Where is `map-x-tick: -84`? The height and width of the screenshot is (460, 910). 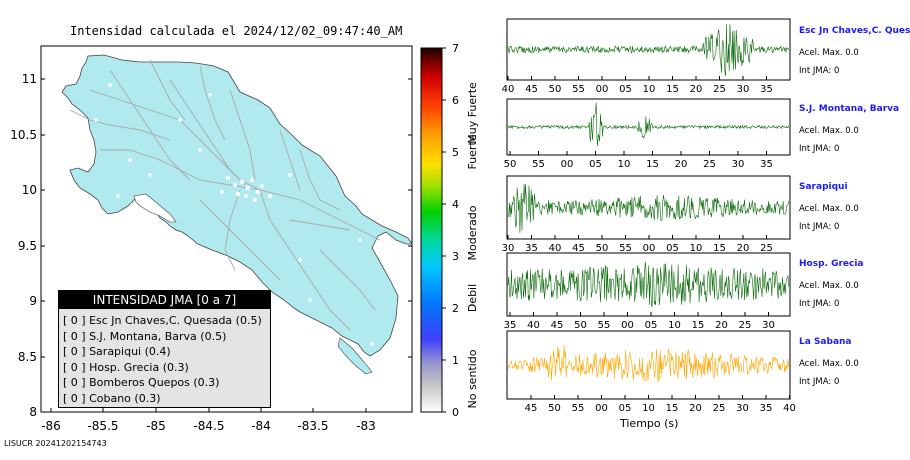
map-x-tick: -84 is located at coordinates (261, 426).